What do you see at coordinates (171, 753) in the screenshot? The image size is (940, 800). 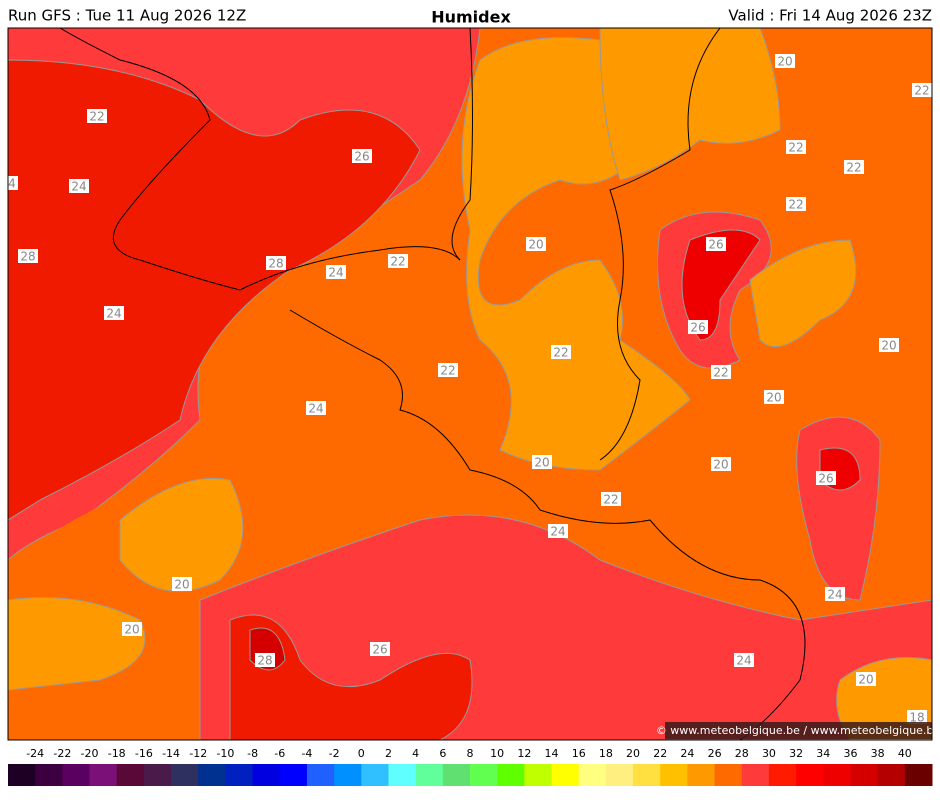 I see `colorbar-label: -14` at bounding box center [171, 753].